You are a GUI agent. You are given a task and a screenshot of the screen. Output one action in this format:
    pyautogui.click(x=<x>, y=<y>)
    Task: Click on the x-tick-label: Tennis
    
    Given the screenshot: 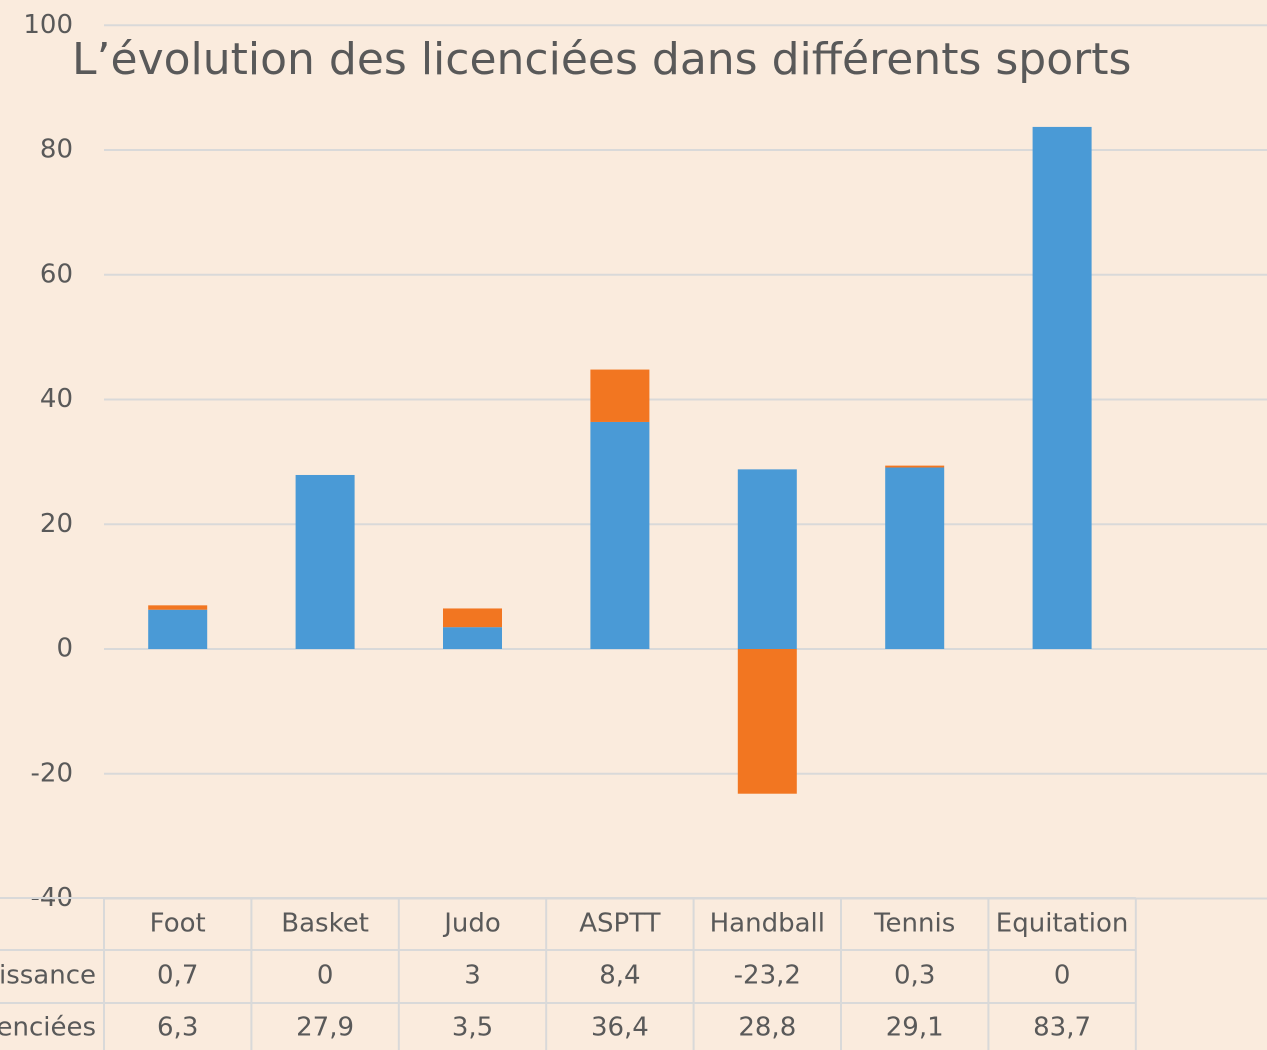 What is the action you would take?
    pyautogui.click(x=914, y=924)
    